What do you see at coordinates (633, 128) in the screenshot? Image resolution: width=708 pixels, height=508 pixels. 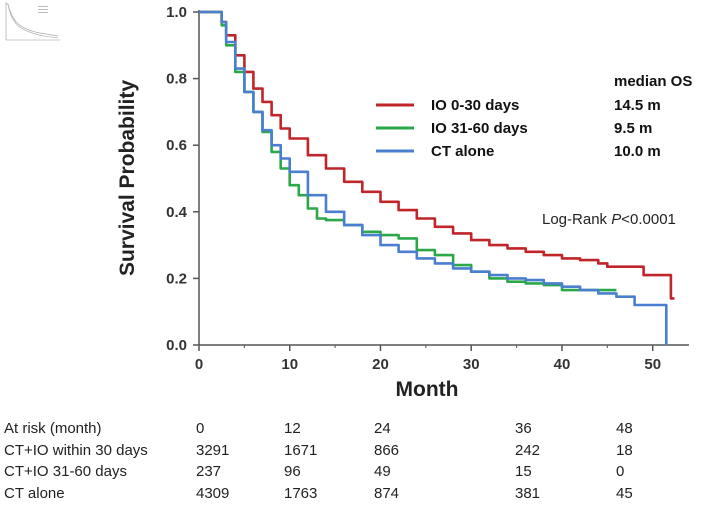 I see `legend-median-value: 9.5 m` at bounding box center [633, 128].